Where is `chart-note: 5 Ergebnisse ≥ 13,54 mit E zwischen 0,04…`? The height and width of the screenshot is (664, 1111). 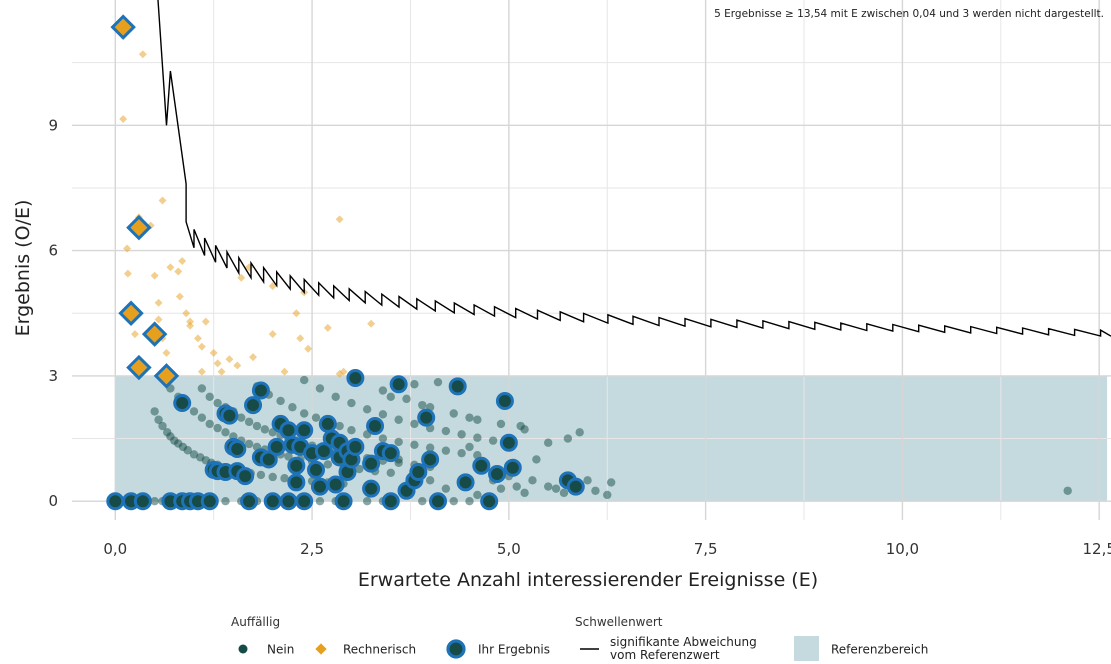
chart-note: 5 Ergebnisse ≥ 13,54 mit E zwischen 0,04… is located at coordinates (909, 14).